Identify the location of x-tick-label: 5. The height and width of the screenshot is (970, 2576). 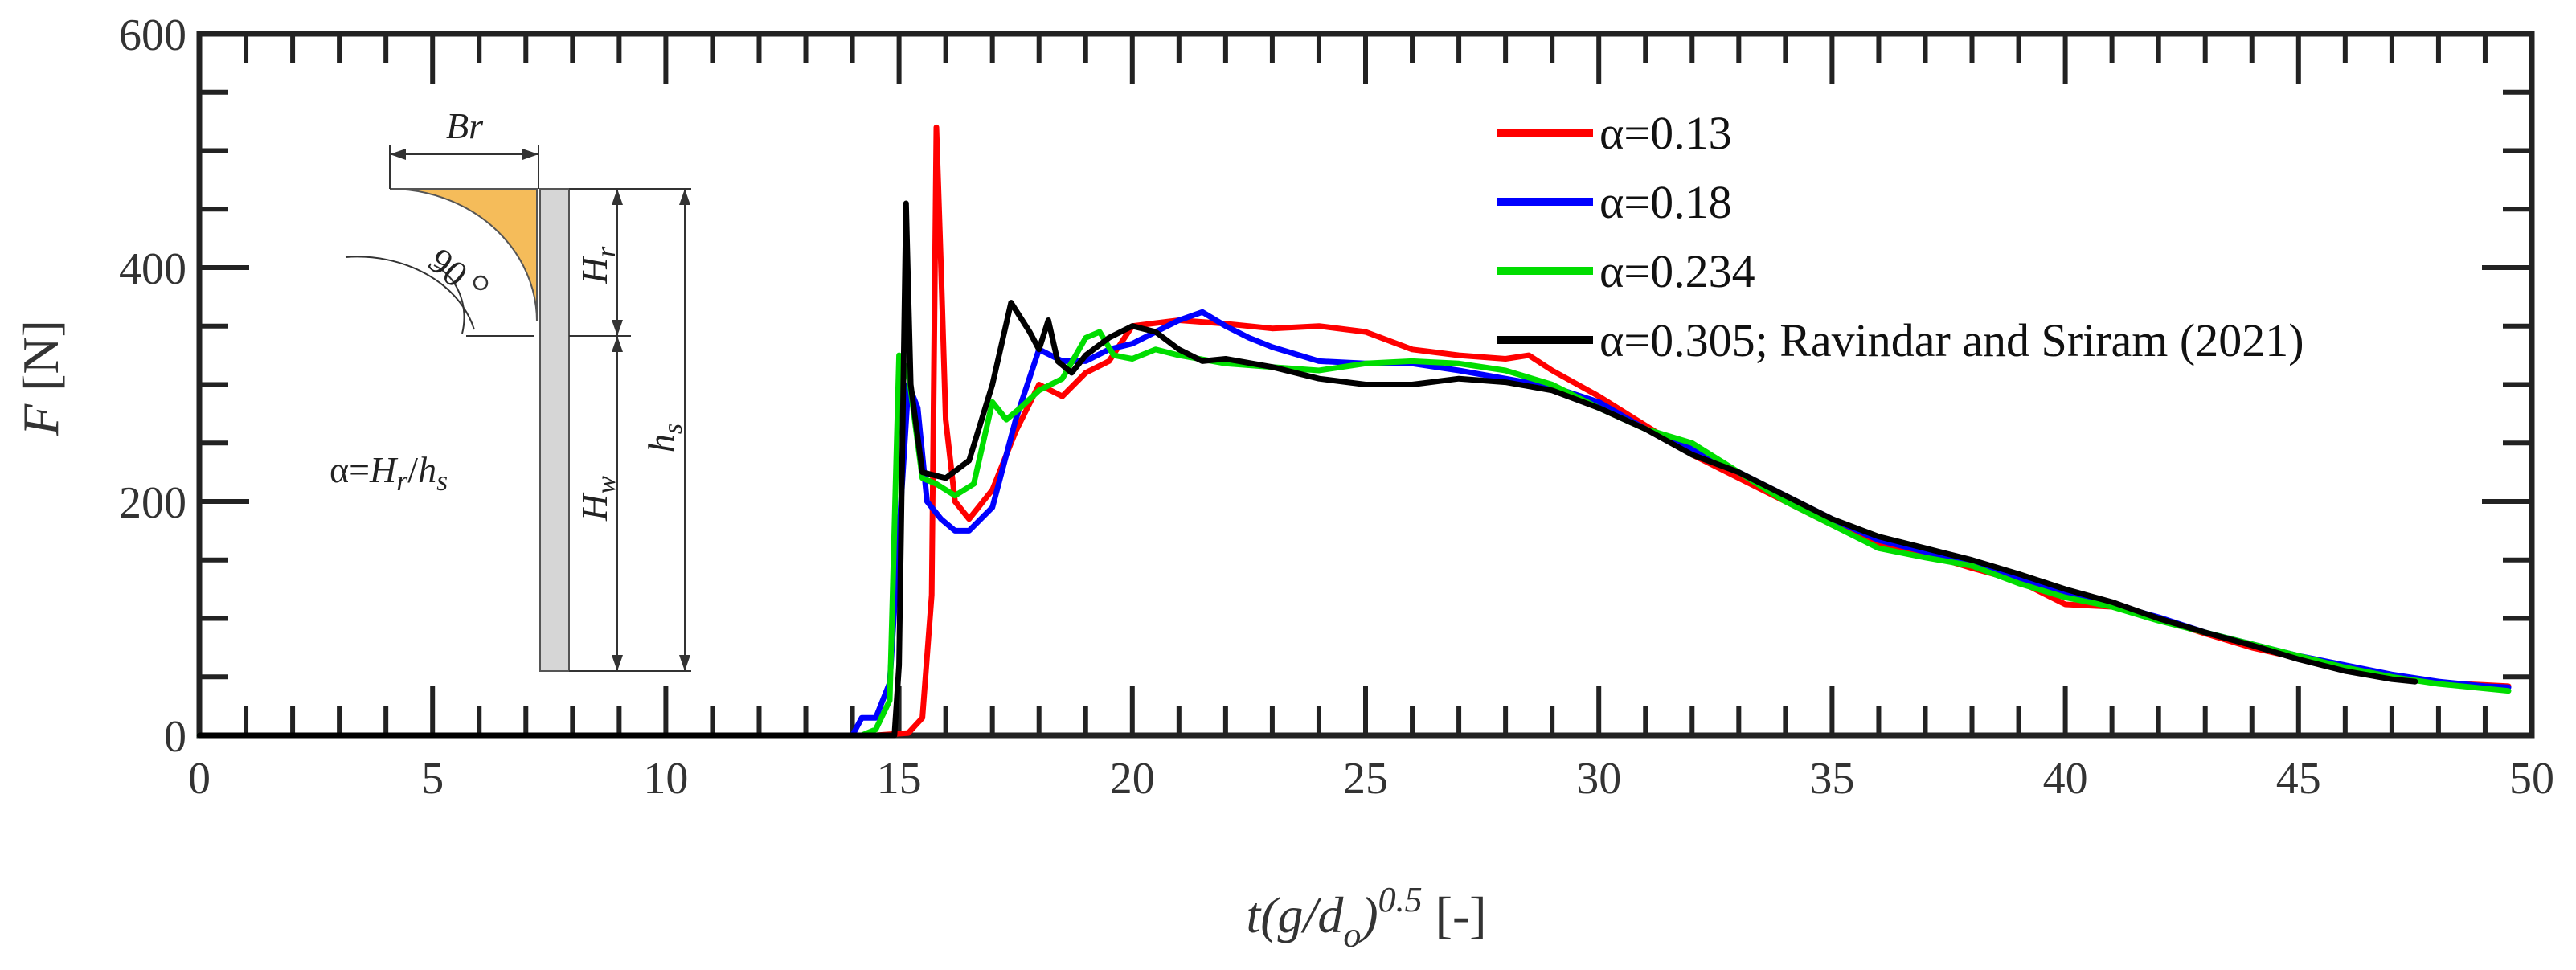
(432, 779).